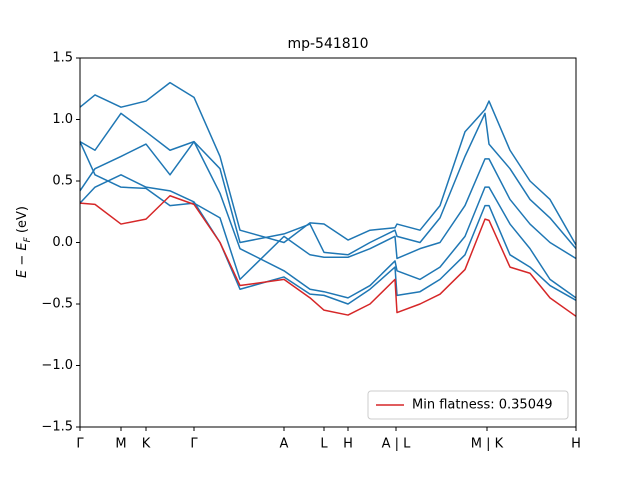 Image resolution: width=640 pixels, height=484 pixels. I want to click on x-tick-label: A | L, so click(397, 444).